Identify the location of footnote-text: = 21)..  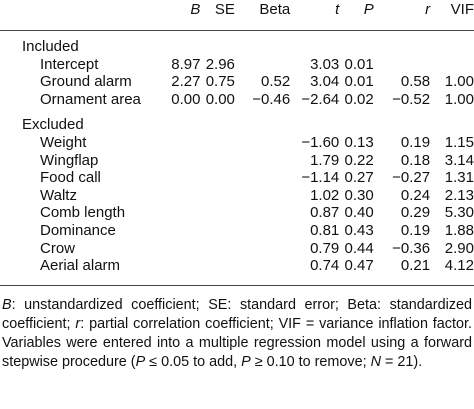
(402, 362).